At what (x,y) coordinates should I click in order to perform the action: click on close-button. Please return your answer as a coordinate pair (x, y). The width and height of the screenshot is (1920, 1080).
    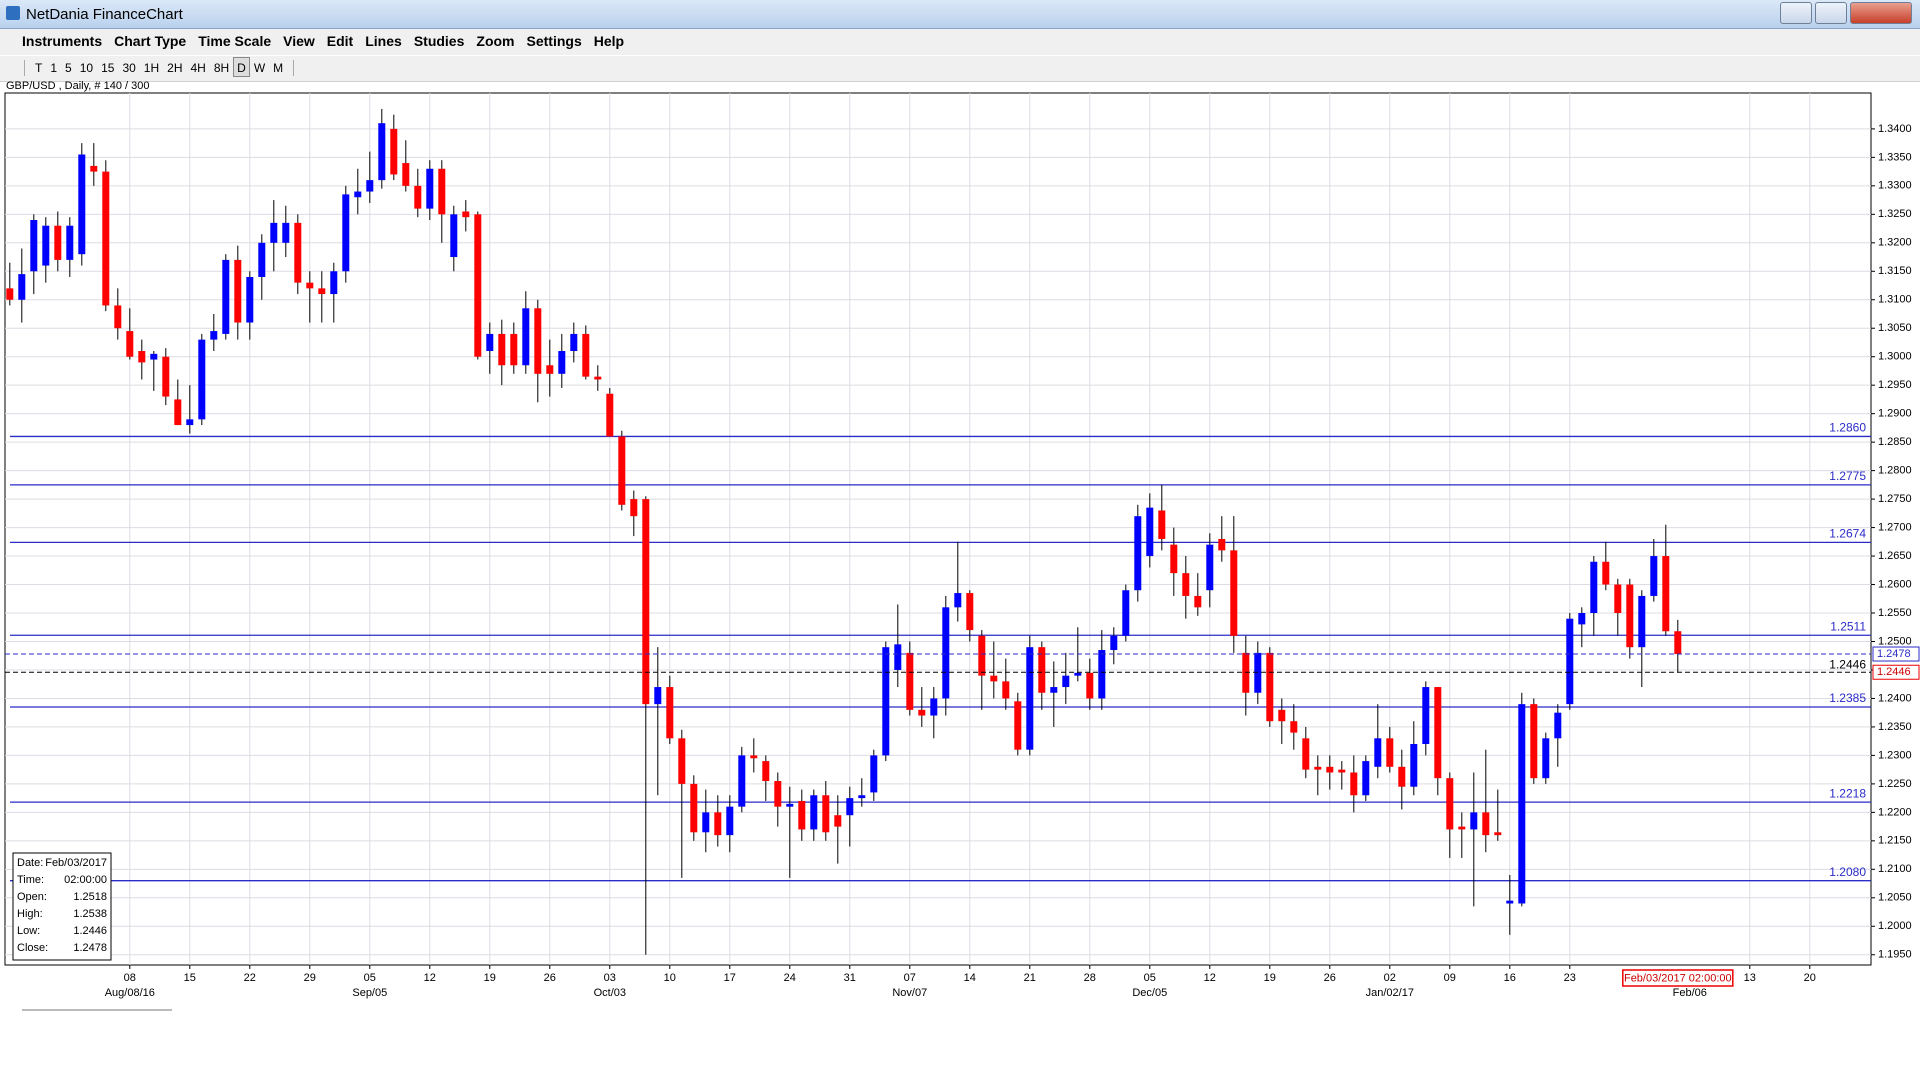
    Looking at the image, I should click on (1881, 13).